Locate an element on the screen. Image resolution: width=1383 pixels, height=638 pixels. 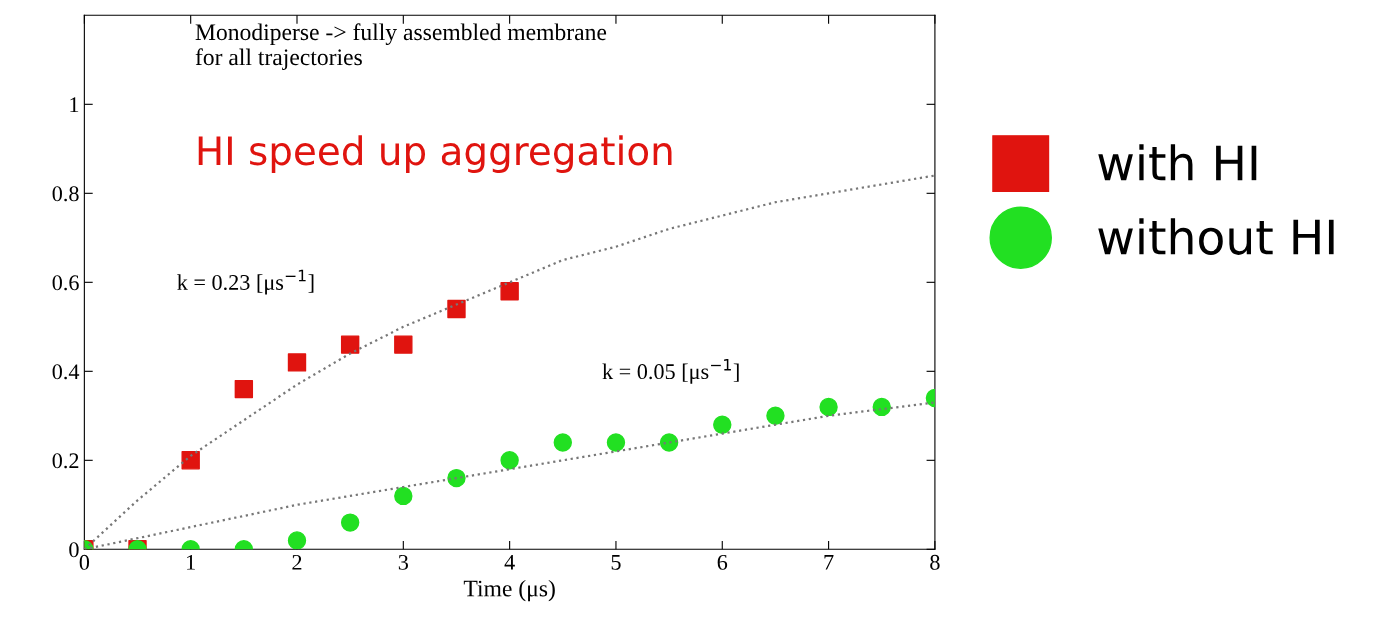
x-tick-label: 3 is located at coordinates (403, 562).